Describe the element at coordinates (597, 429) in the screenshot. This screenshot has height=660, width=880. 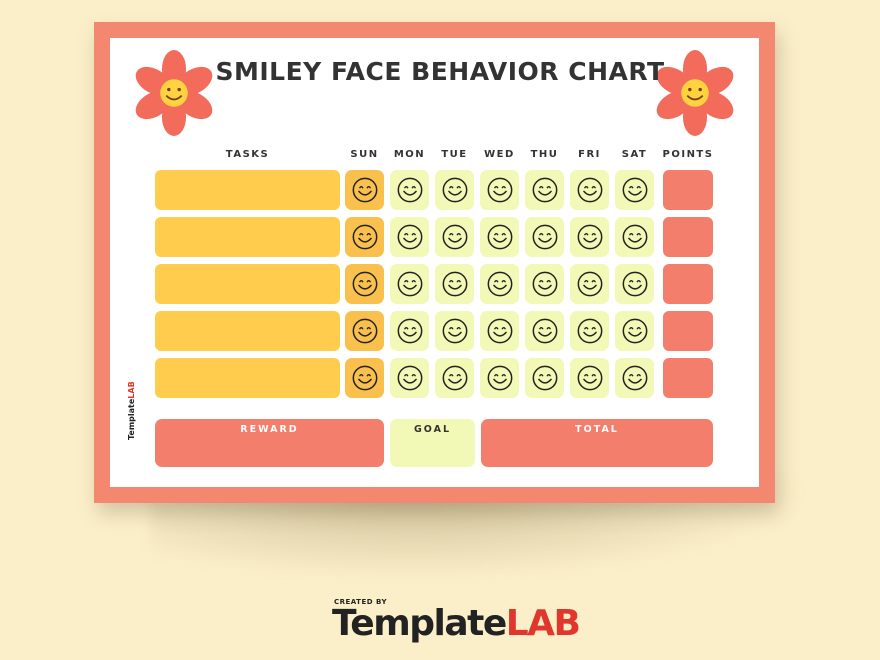
I see `total-label: TOTAL` at that location.